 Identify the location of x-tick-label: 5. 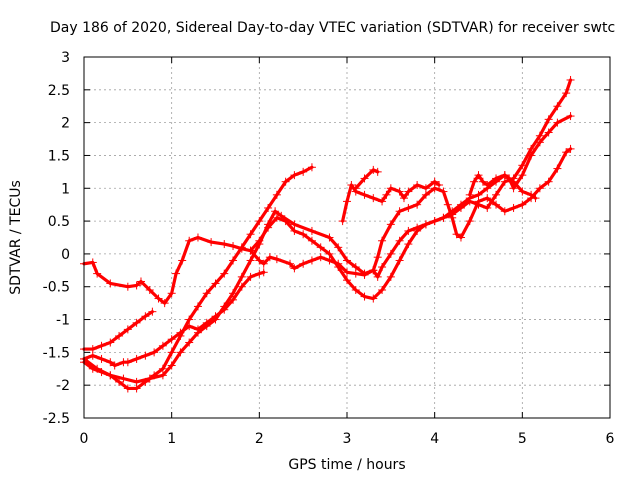
(522, 439).